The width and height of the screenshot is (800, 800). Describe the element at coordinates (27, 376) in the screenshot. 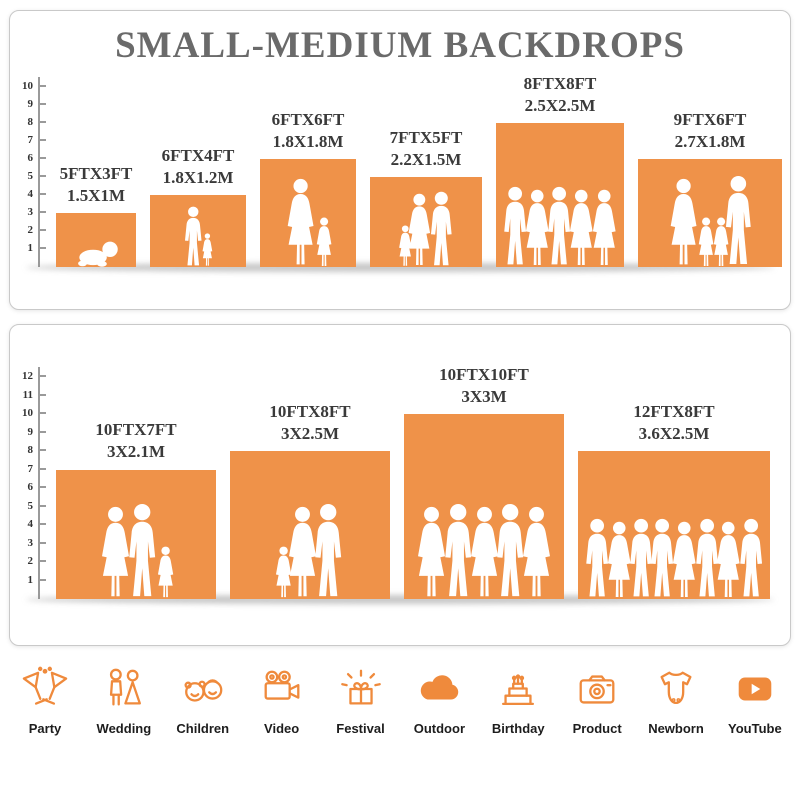

I see `ruler-number: 12` at that location.